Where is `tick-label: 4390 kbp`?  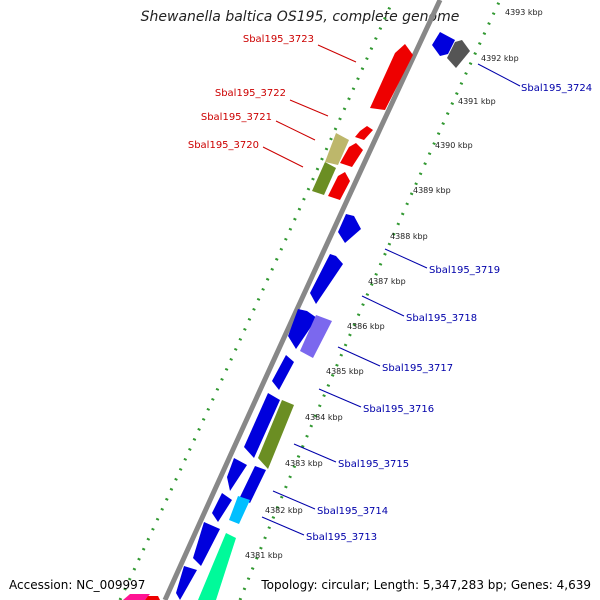 tick-label: 4390 kbp is located at coordinates (454, 145).